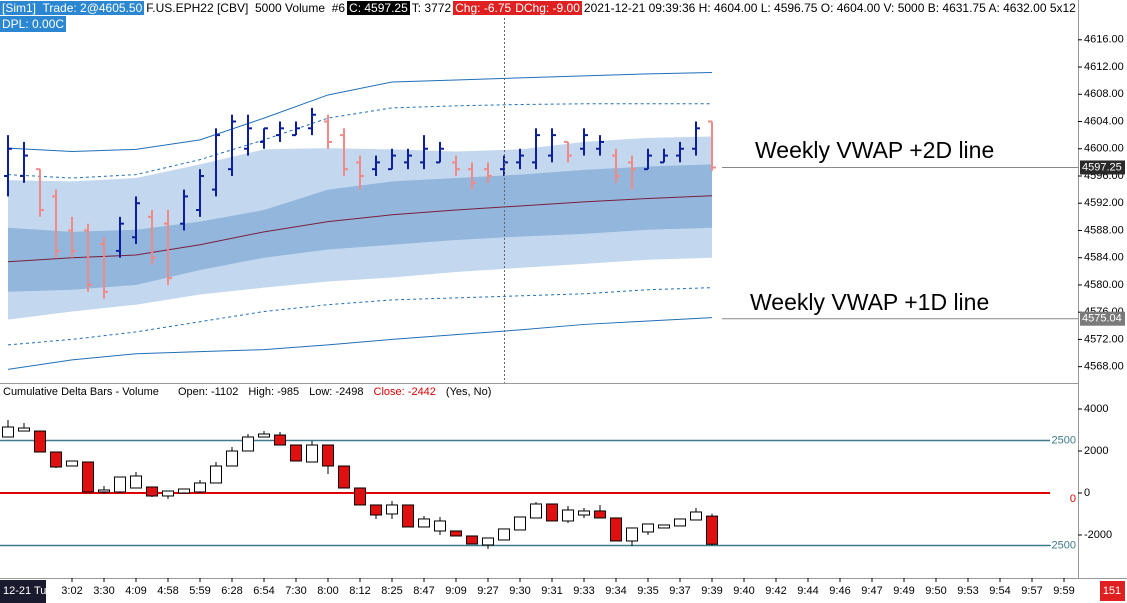 The image size is (1127, 603). What do you see at coordinates (807, 591) in the screenshot?
I see `x-tick-label: 9:44` at bounding box center [807, 591].